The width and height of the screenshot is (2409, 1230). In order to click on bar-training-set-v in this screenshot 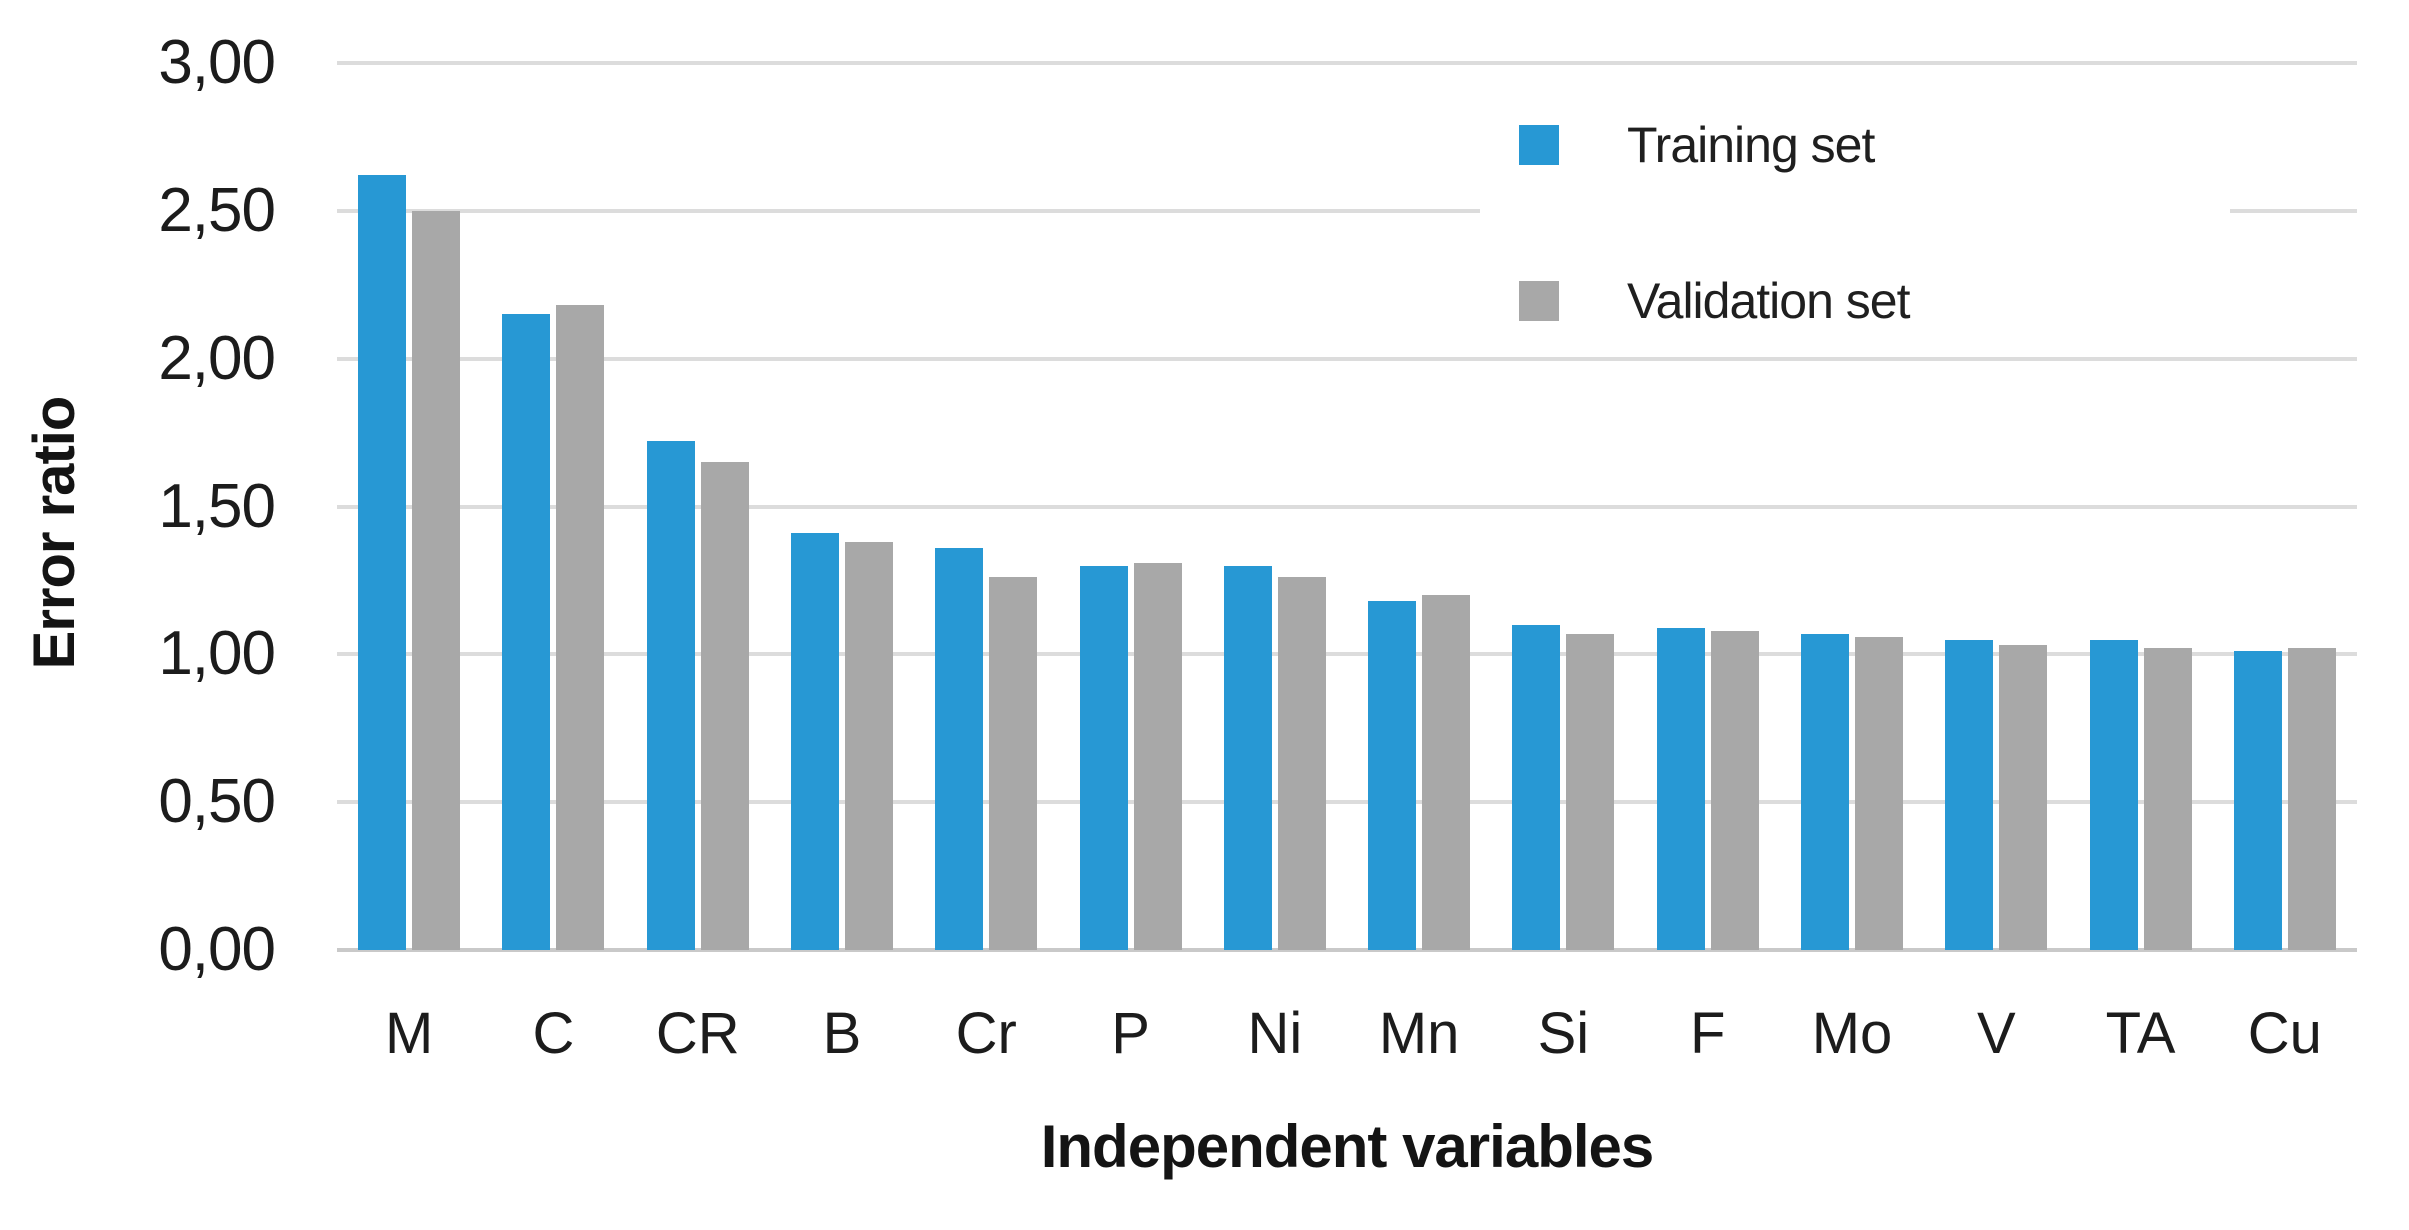, I will do `click(1969, 794)`.